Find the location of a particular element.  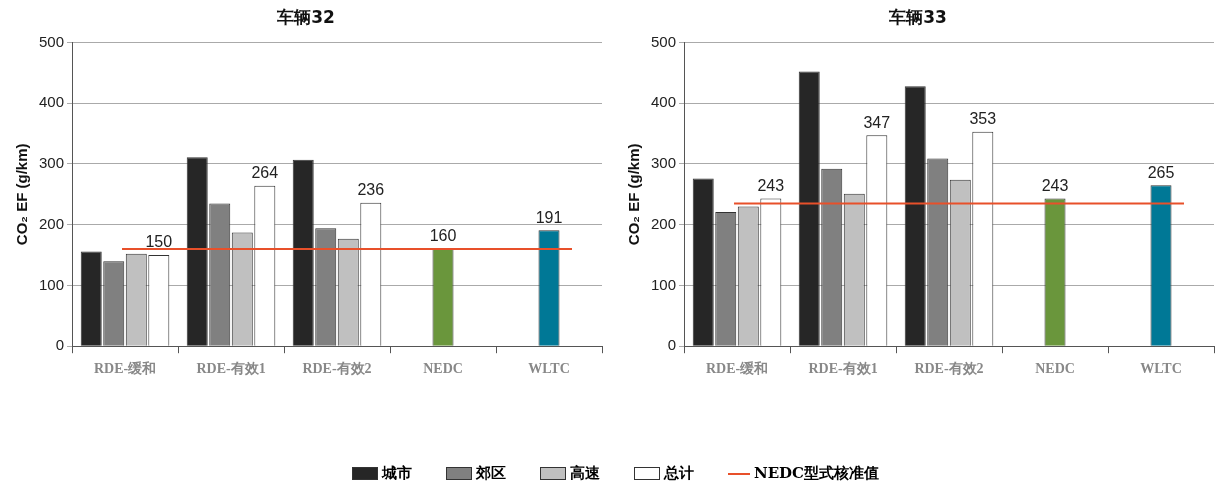

data-label: 191 is located at coordinates (549, 217).